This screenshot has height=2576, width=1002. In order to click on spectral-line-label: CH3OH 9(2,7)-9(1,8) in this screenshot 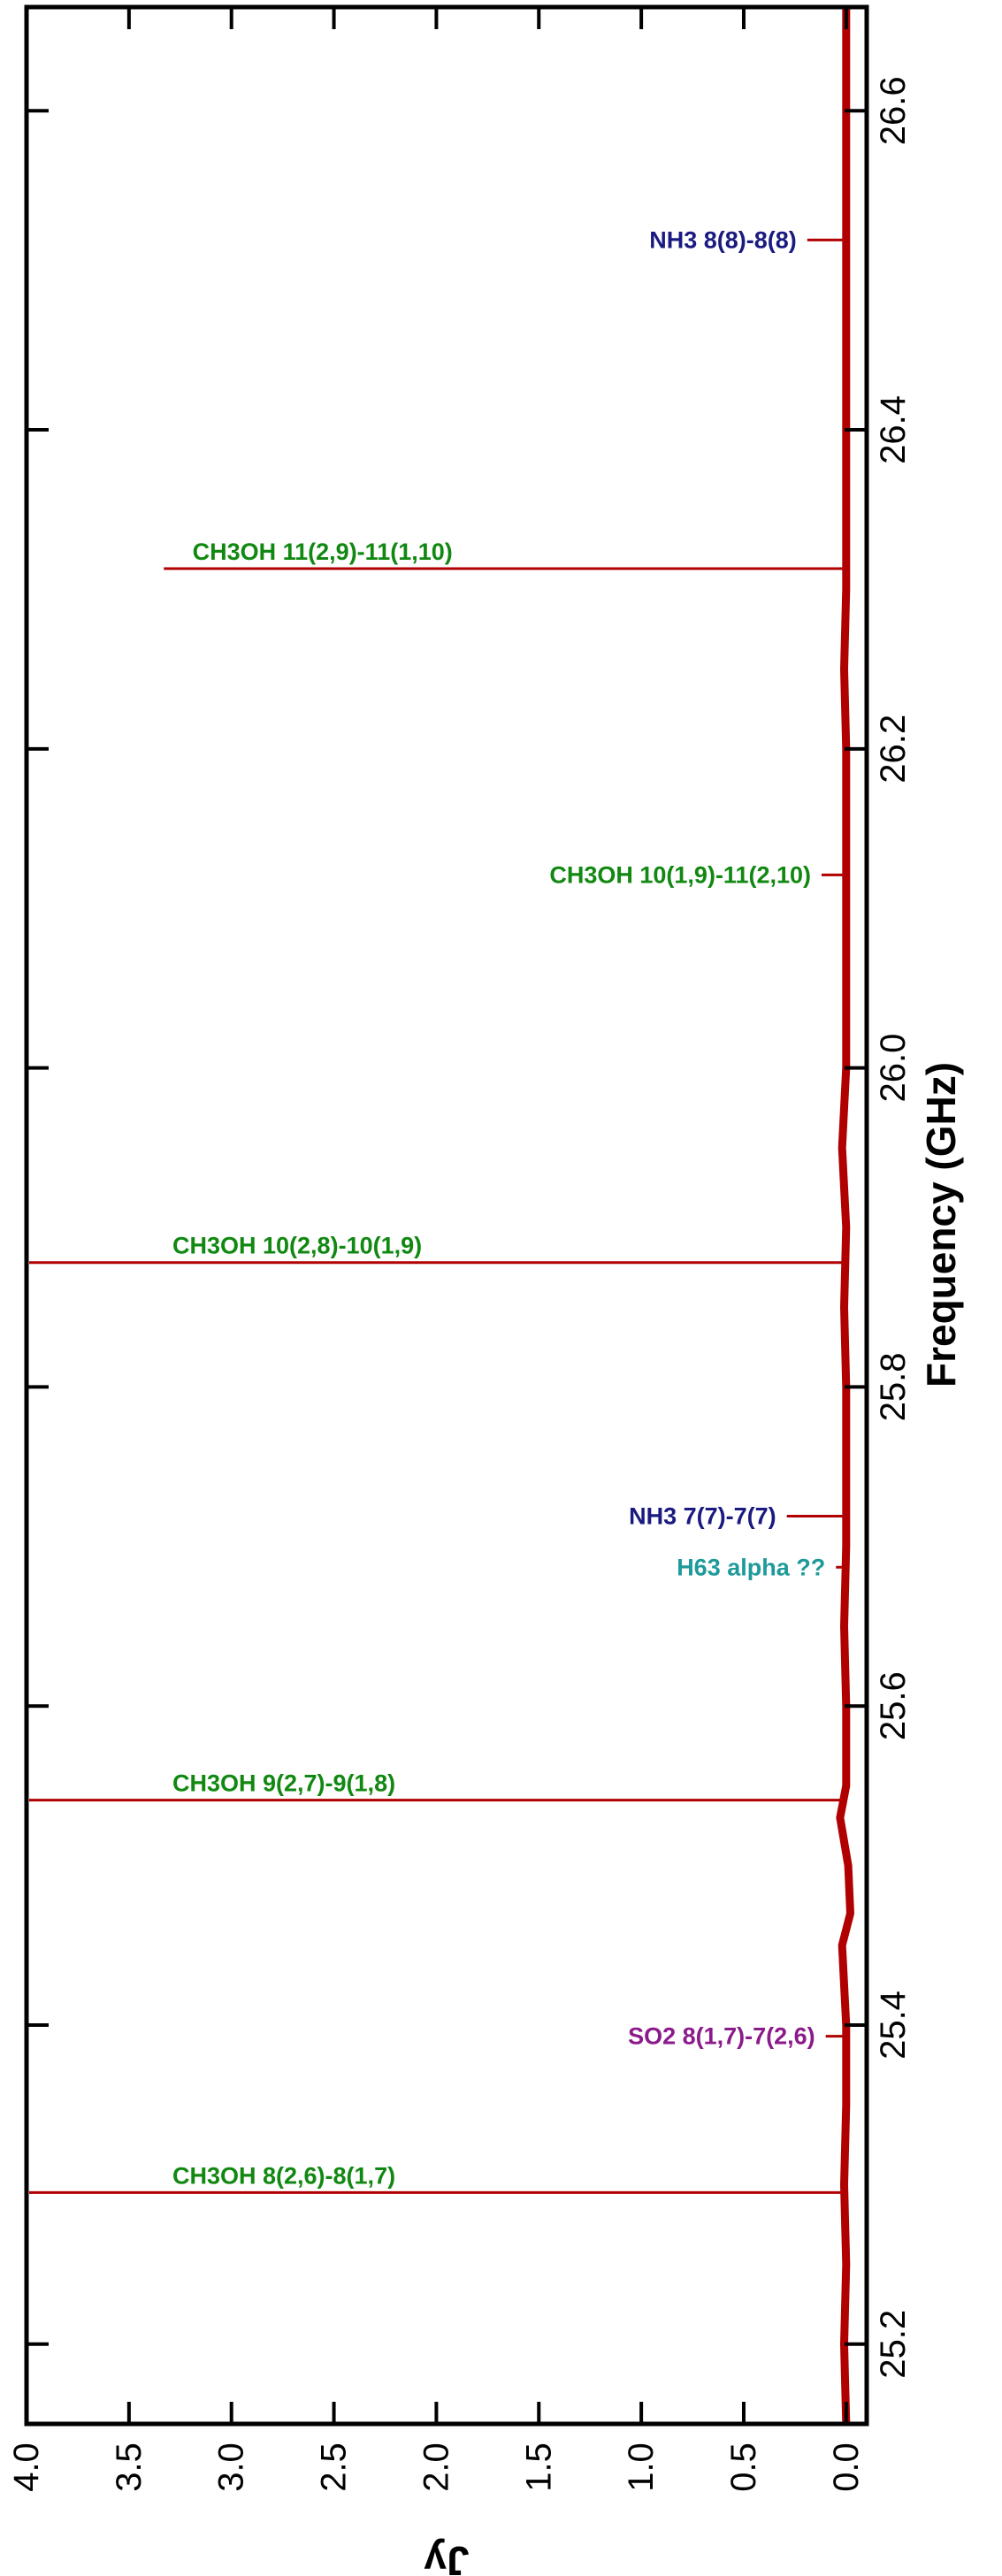, I will do `click(284, 1783)`.